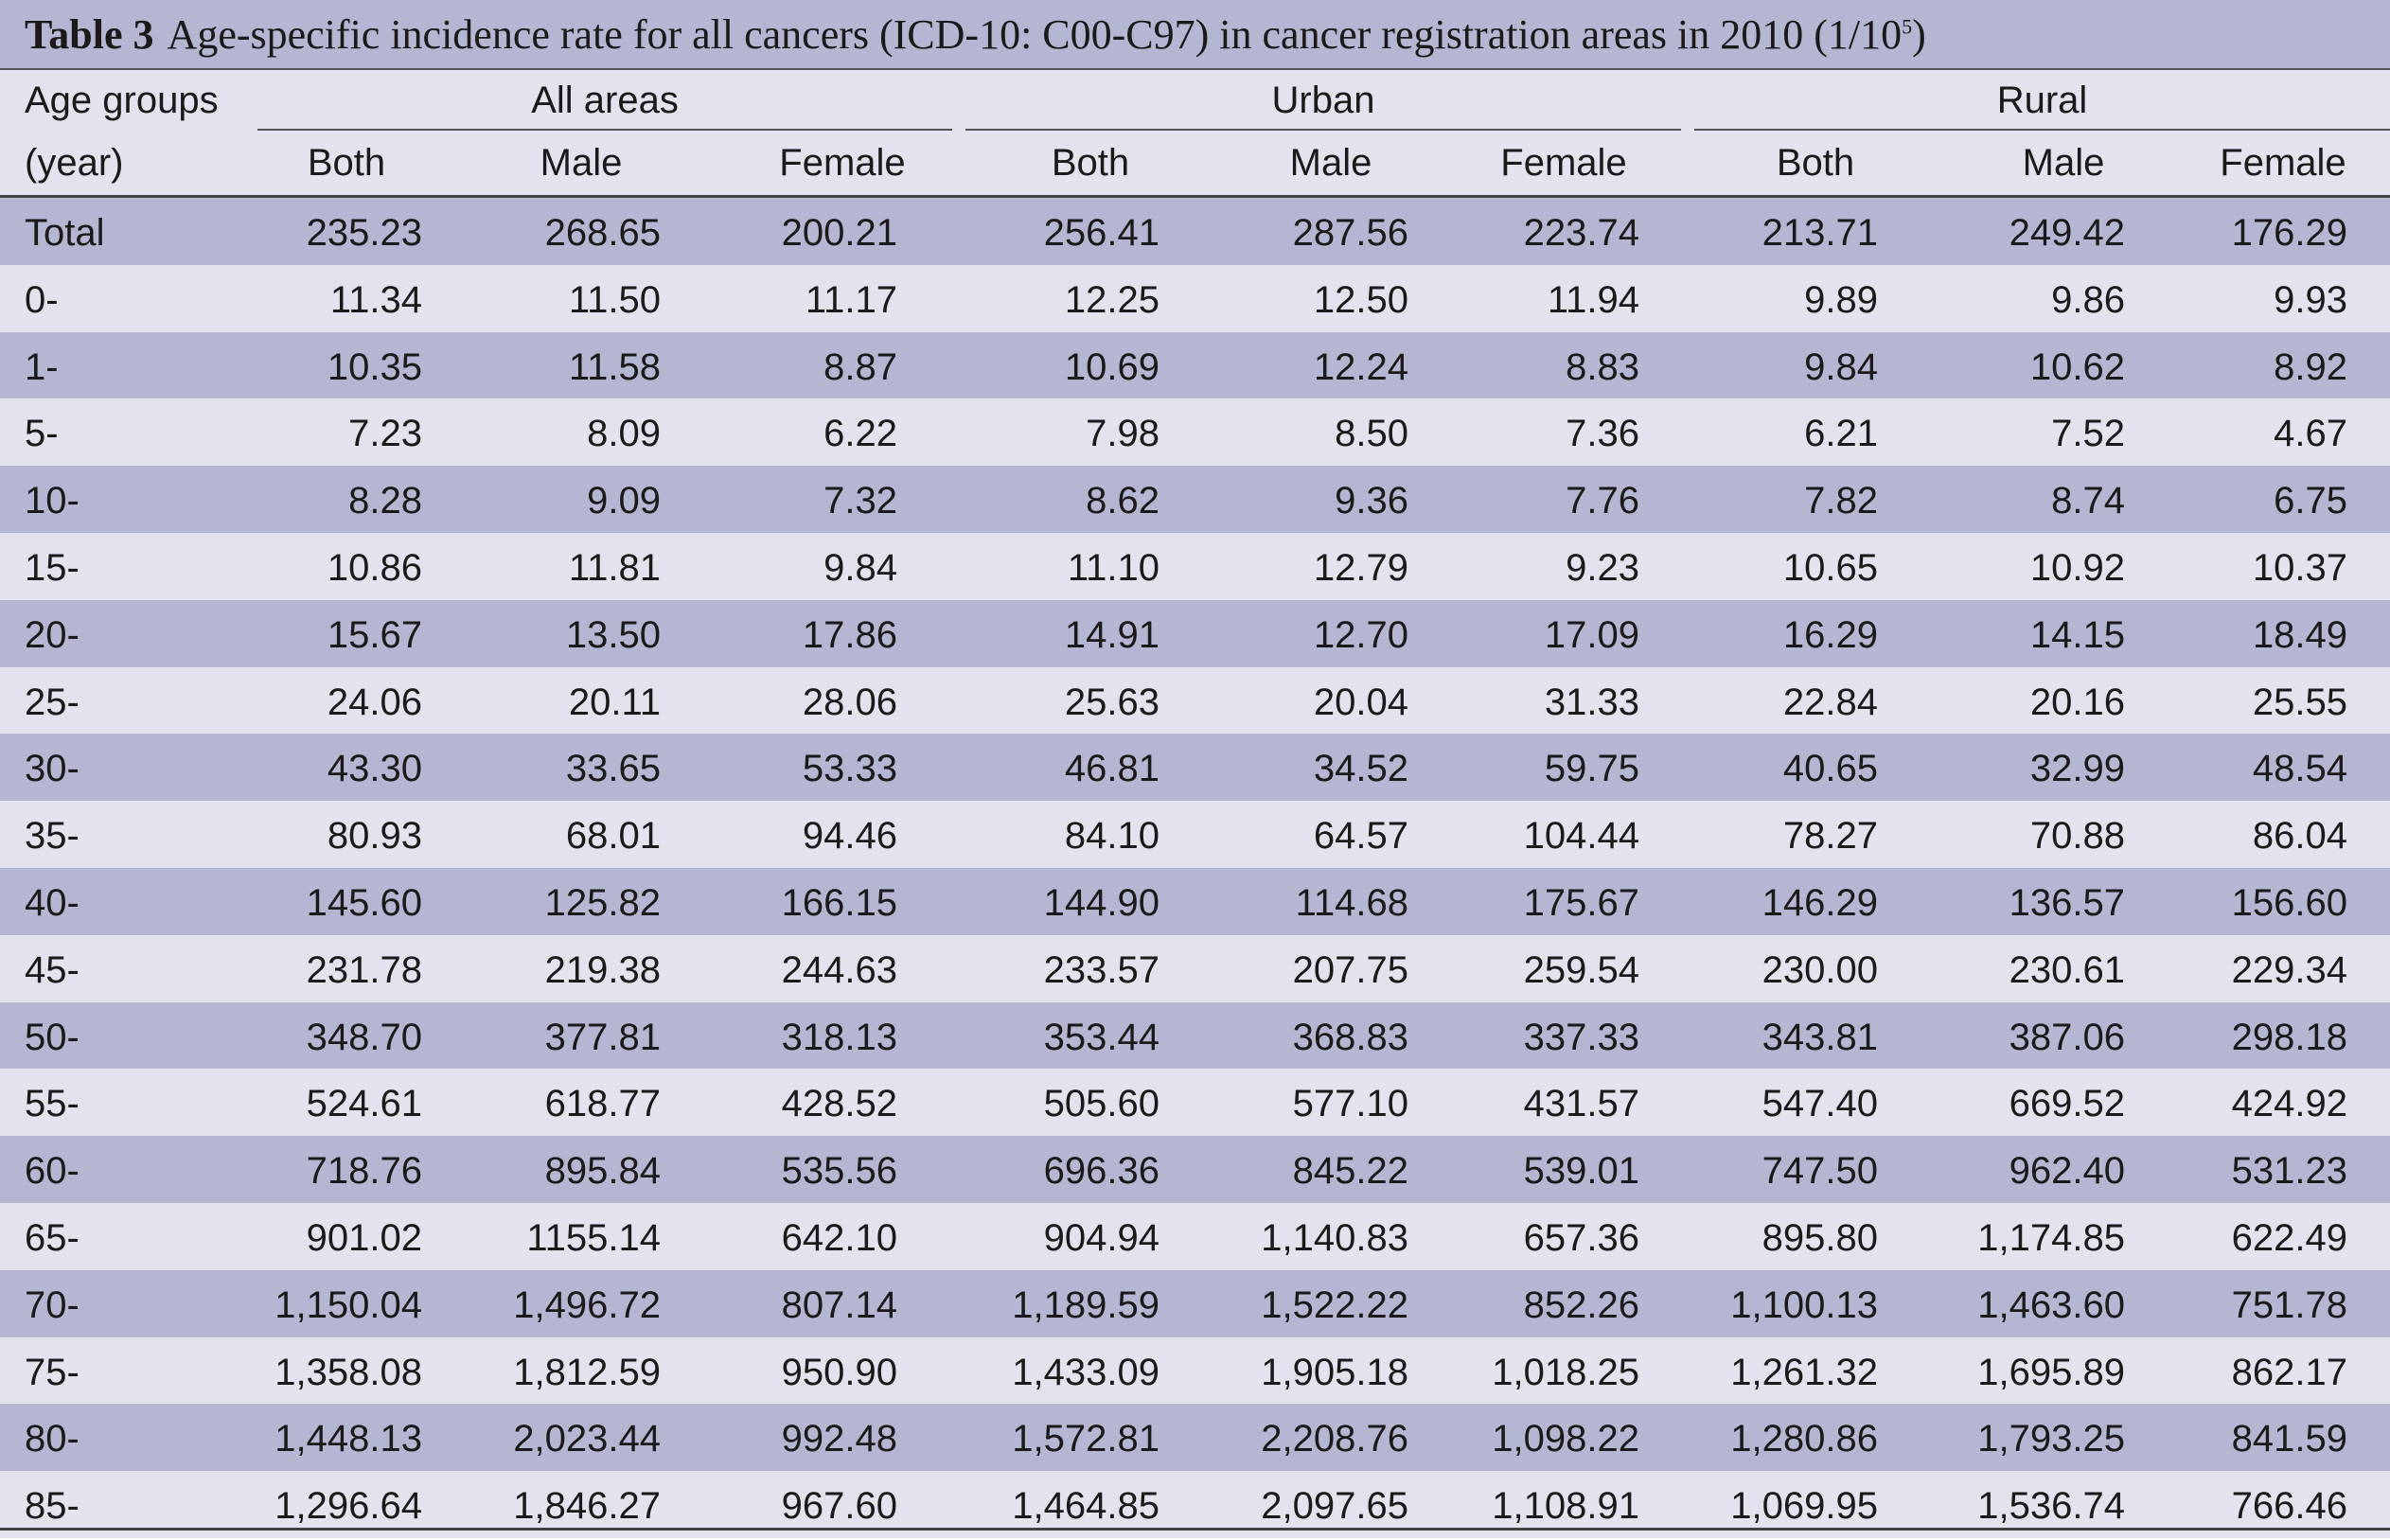  What do you see at coordinates (1112, 837) in the screenshot?
I see `table-cell: 84.10` at bounding box center [1112, 837].